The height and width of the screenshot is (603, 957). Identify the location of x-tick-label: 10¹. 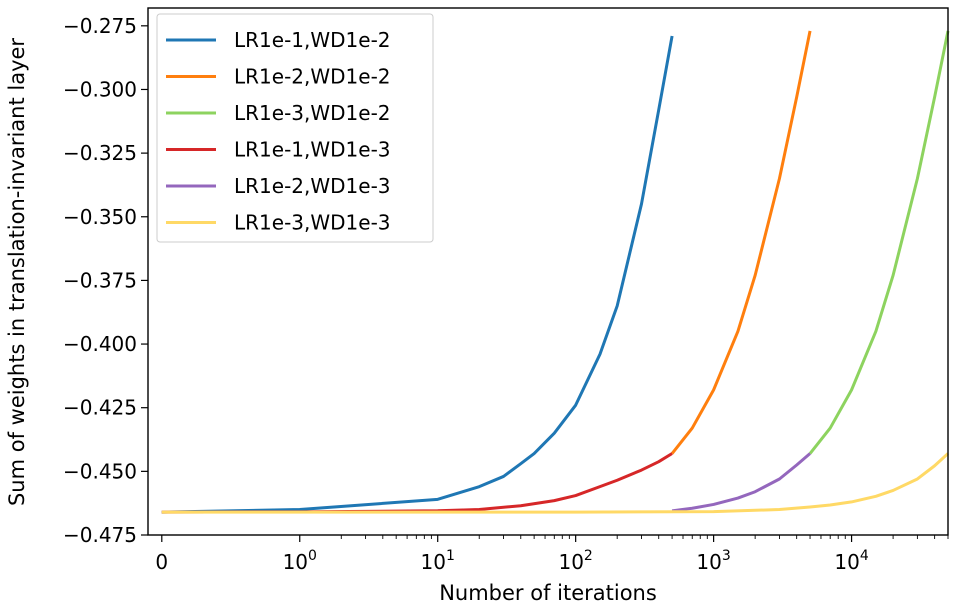
(438, 561).